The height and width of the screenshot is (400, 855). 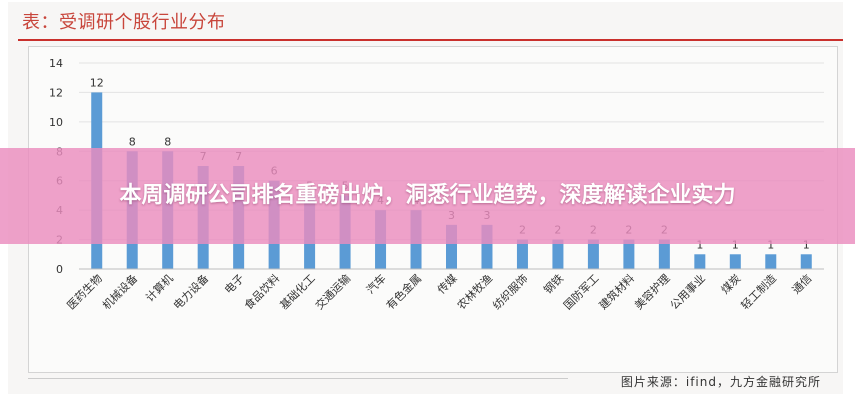 I want to click on source-divider, so click(x=298, y=378).